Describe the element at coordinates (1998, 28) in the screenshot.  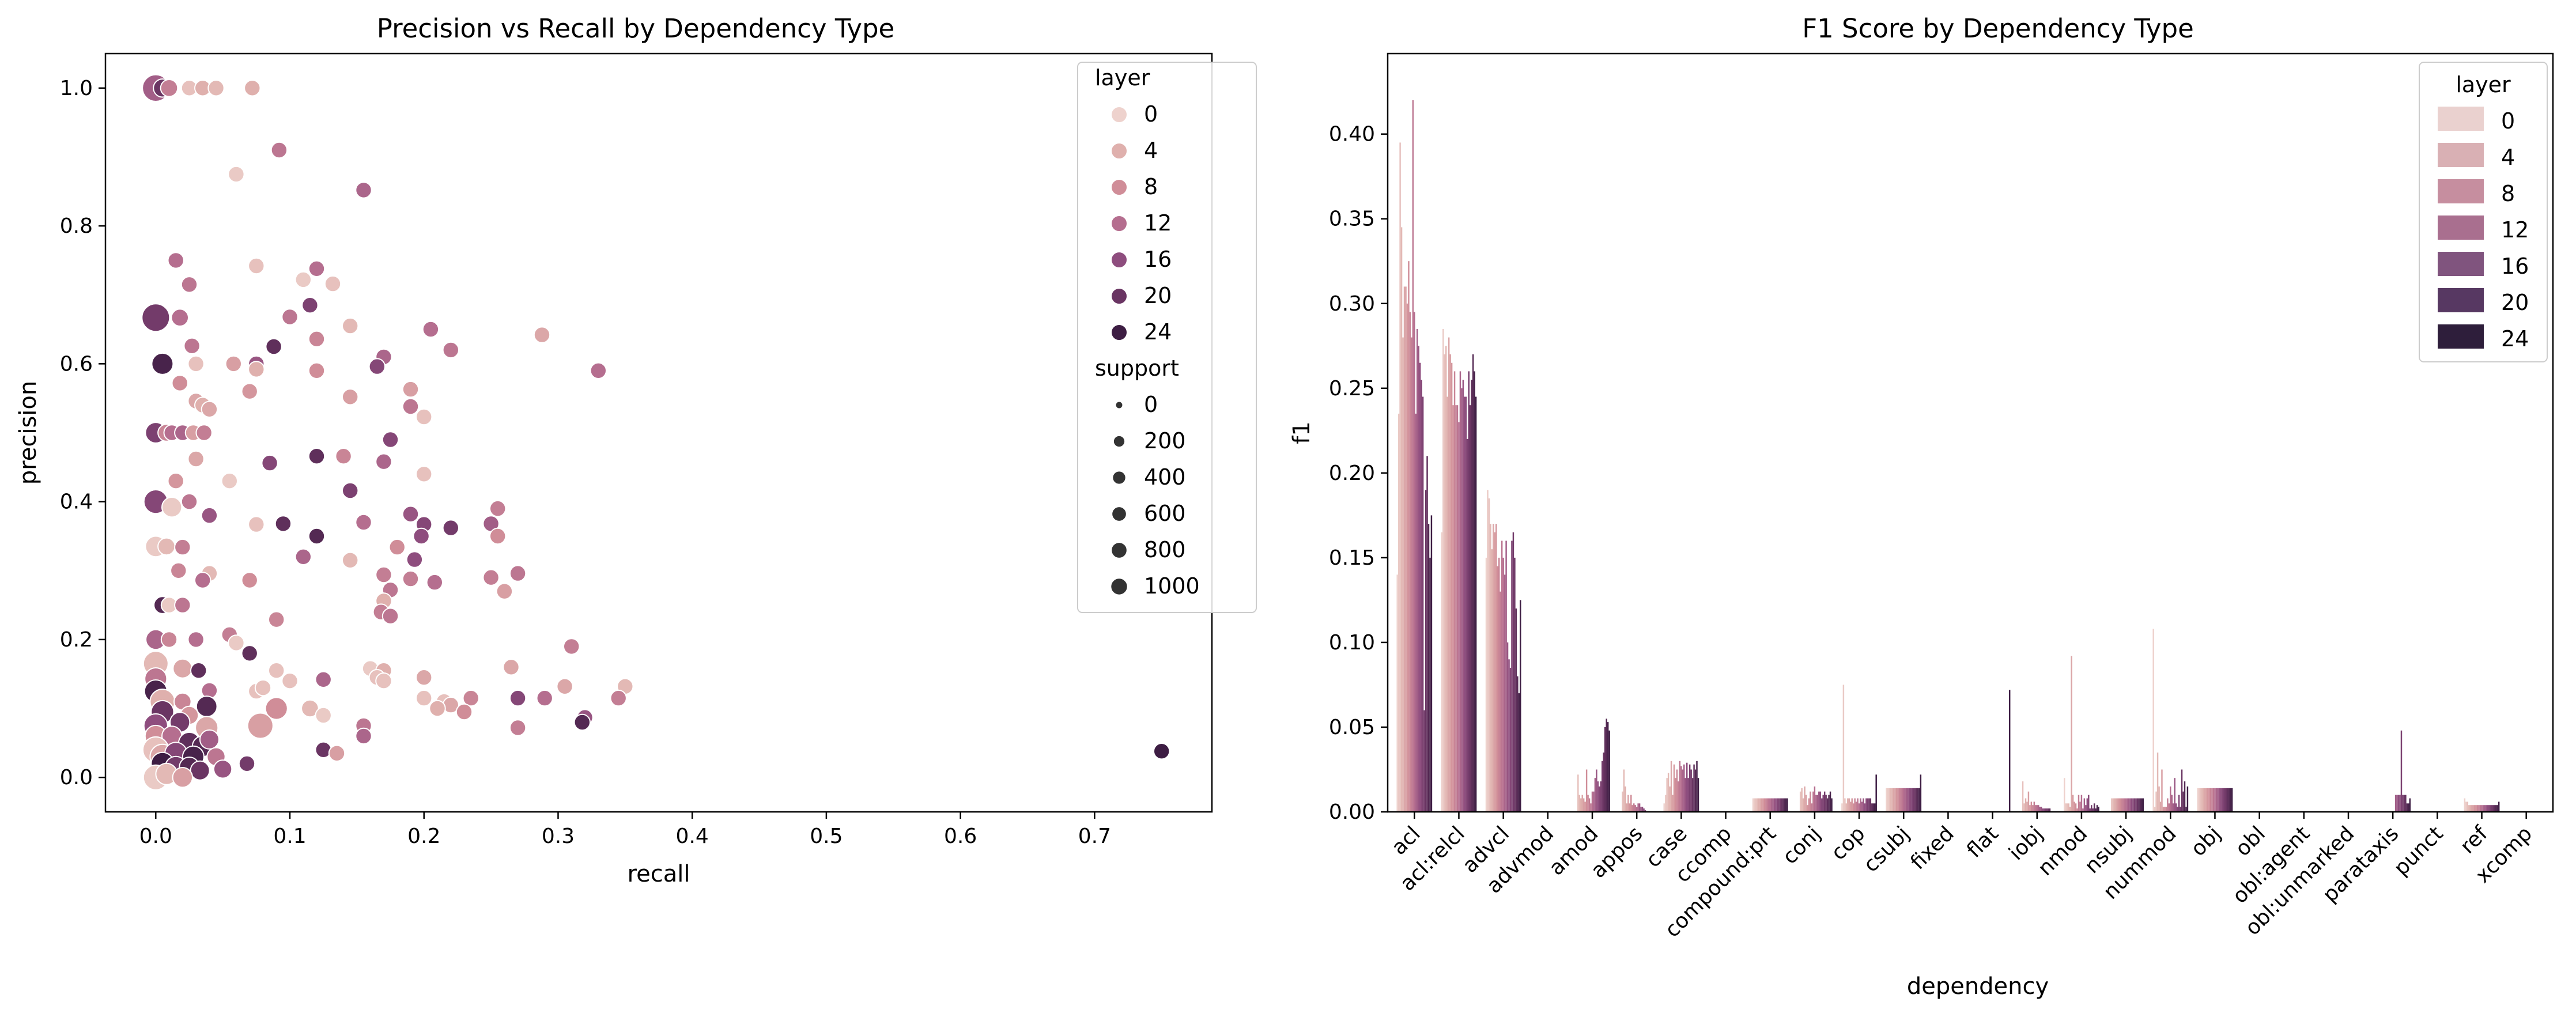
I see `bar-title: F1 Score by Dependency Type` at that location.